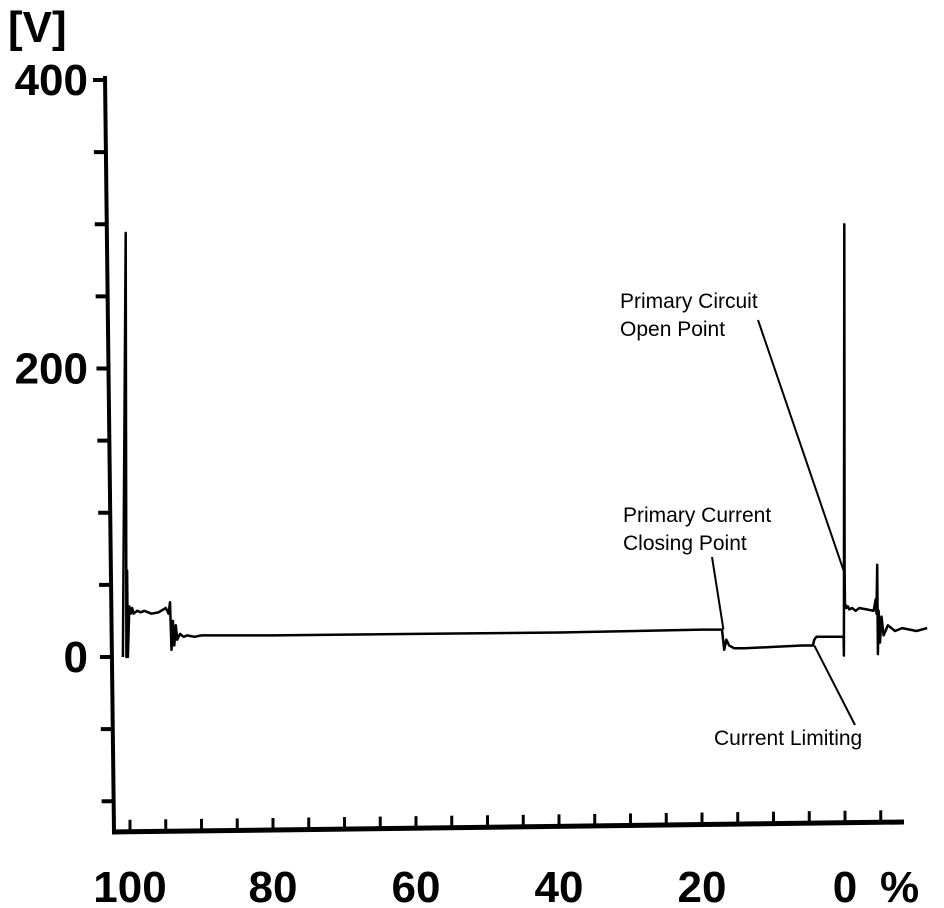 This screenshot has height=908, width=944. Describe the element at coordinates (51, 369) in the screenshot. I see `y-tick-label: 200` at that location.